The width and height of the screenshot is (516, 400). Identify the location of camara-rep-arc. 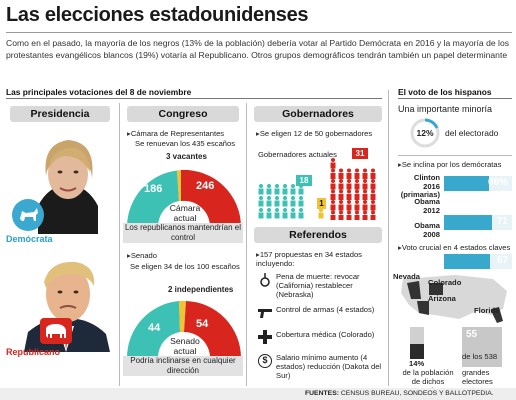
(211, 198).